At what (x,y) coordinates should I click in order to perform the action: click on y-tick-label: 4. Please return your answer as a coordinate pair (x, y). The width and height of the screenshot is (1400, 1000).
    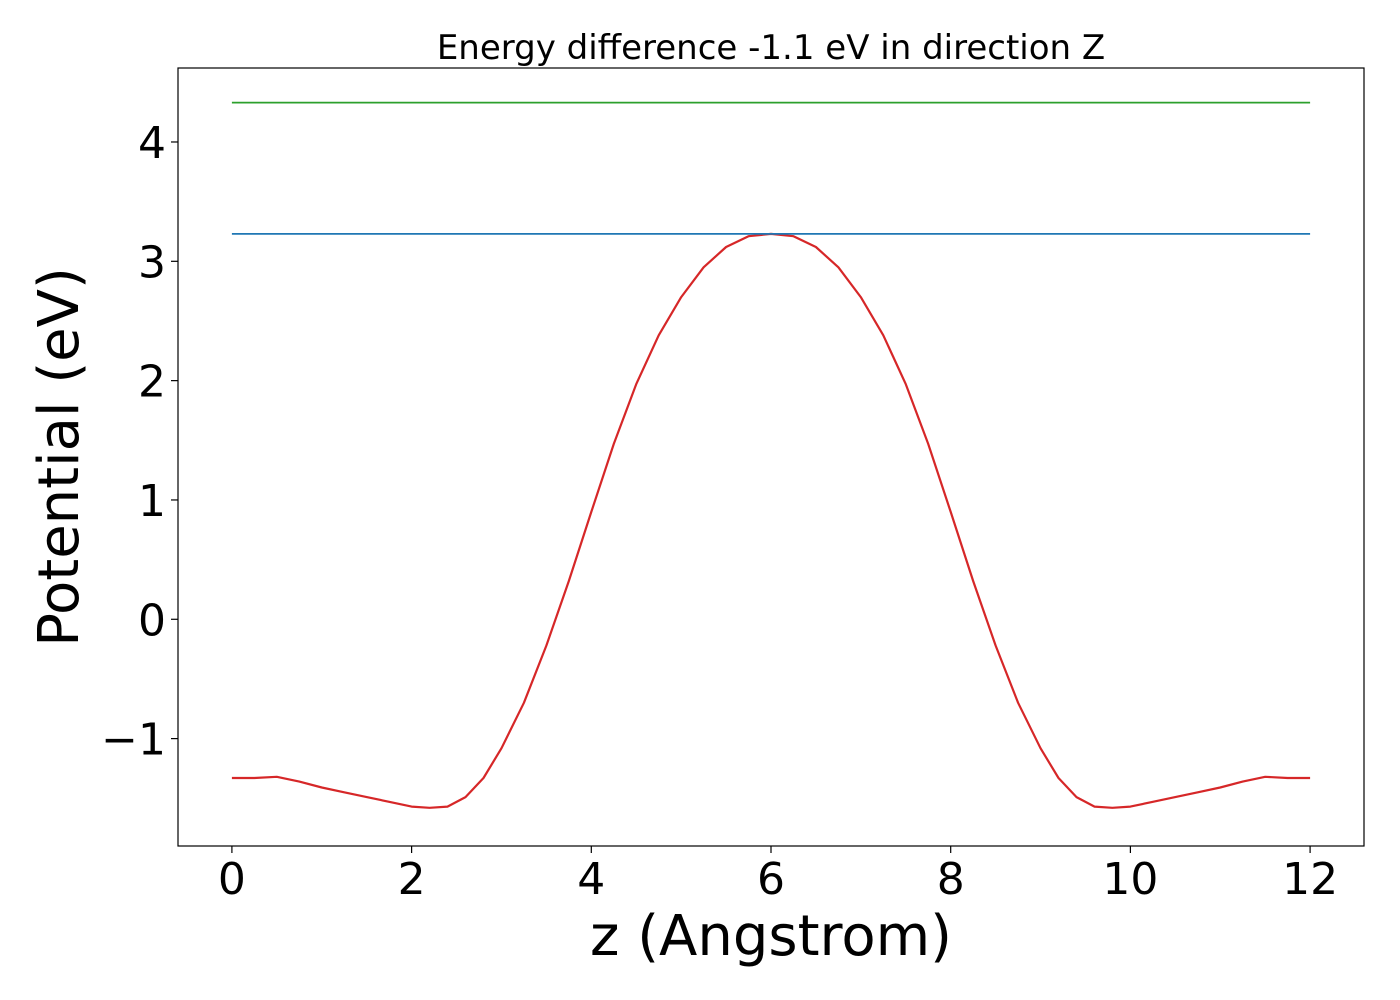
    Looking at the image, I should click on (152, 143).